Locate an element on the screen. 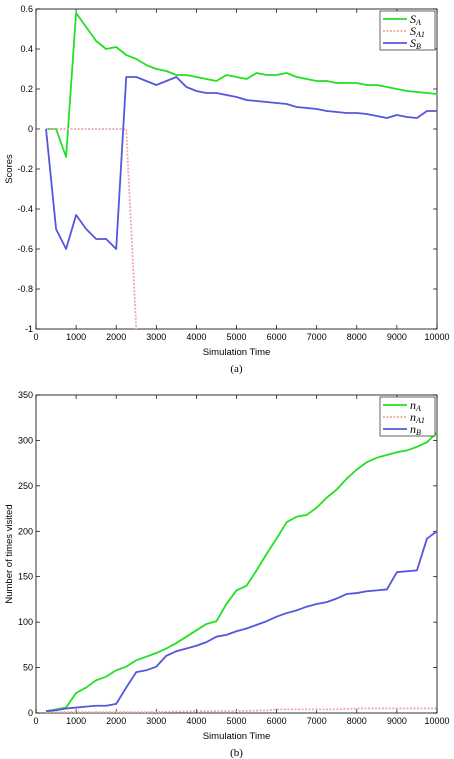 This screenshot has height=759, width=454. chart-b-y-tick-label: 300 is located at coordinates (25, 440).